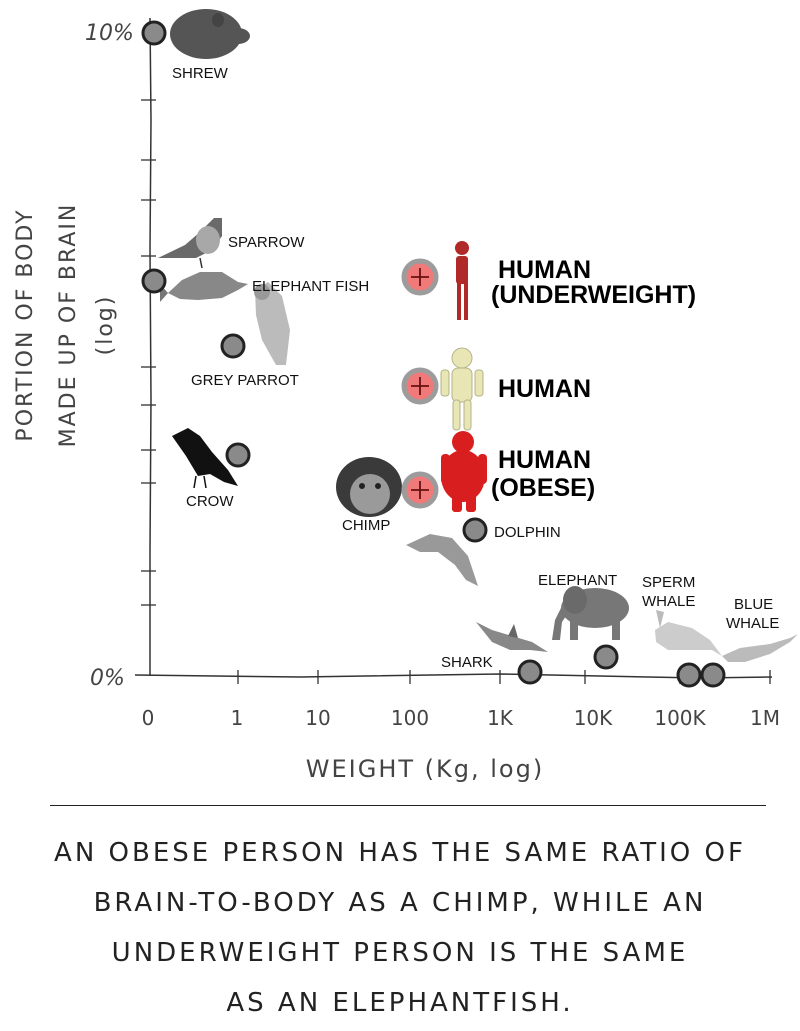 The height and width of the screenshot is (1031, 800). I want to click on label-grey-parrot: GREY PARROT, so click(245, 380).